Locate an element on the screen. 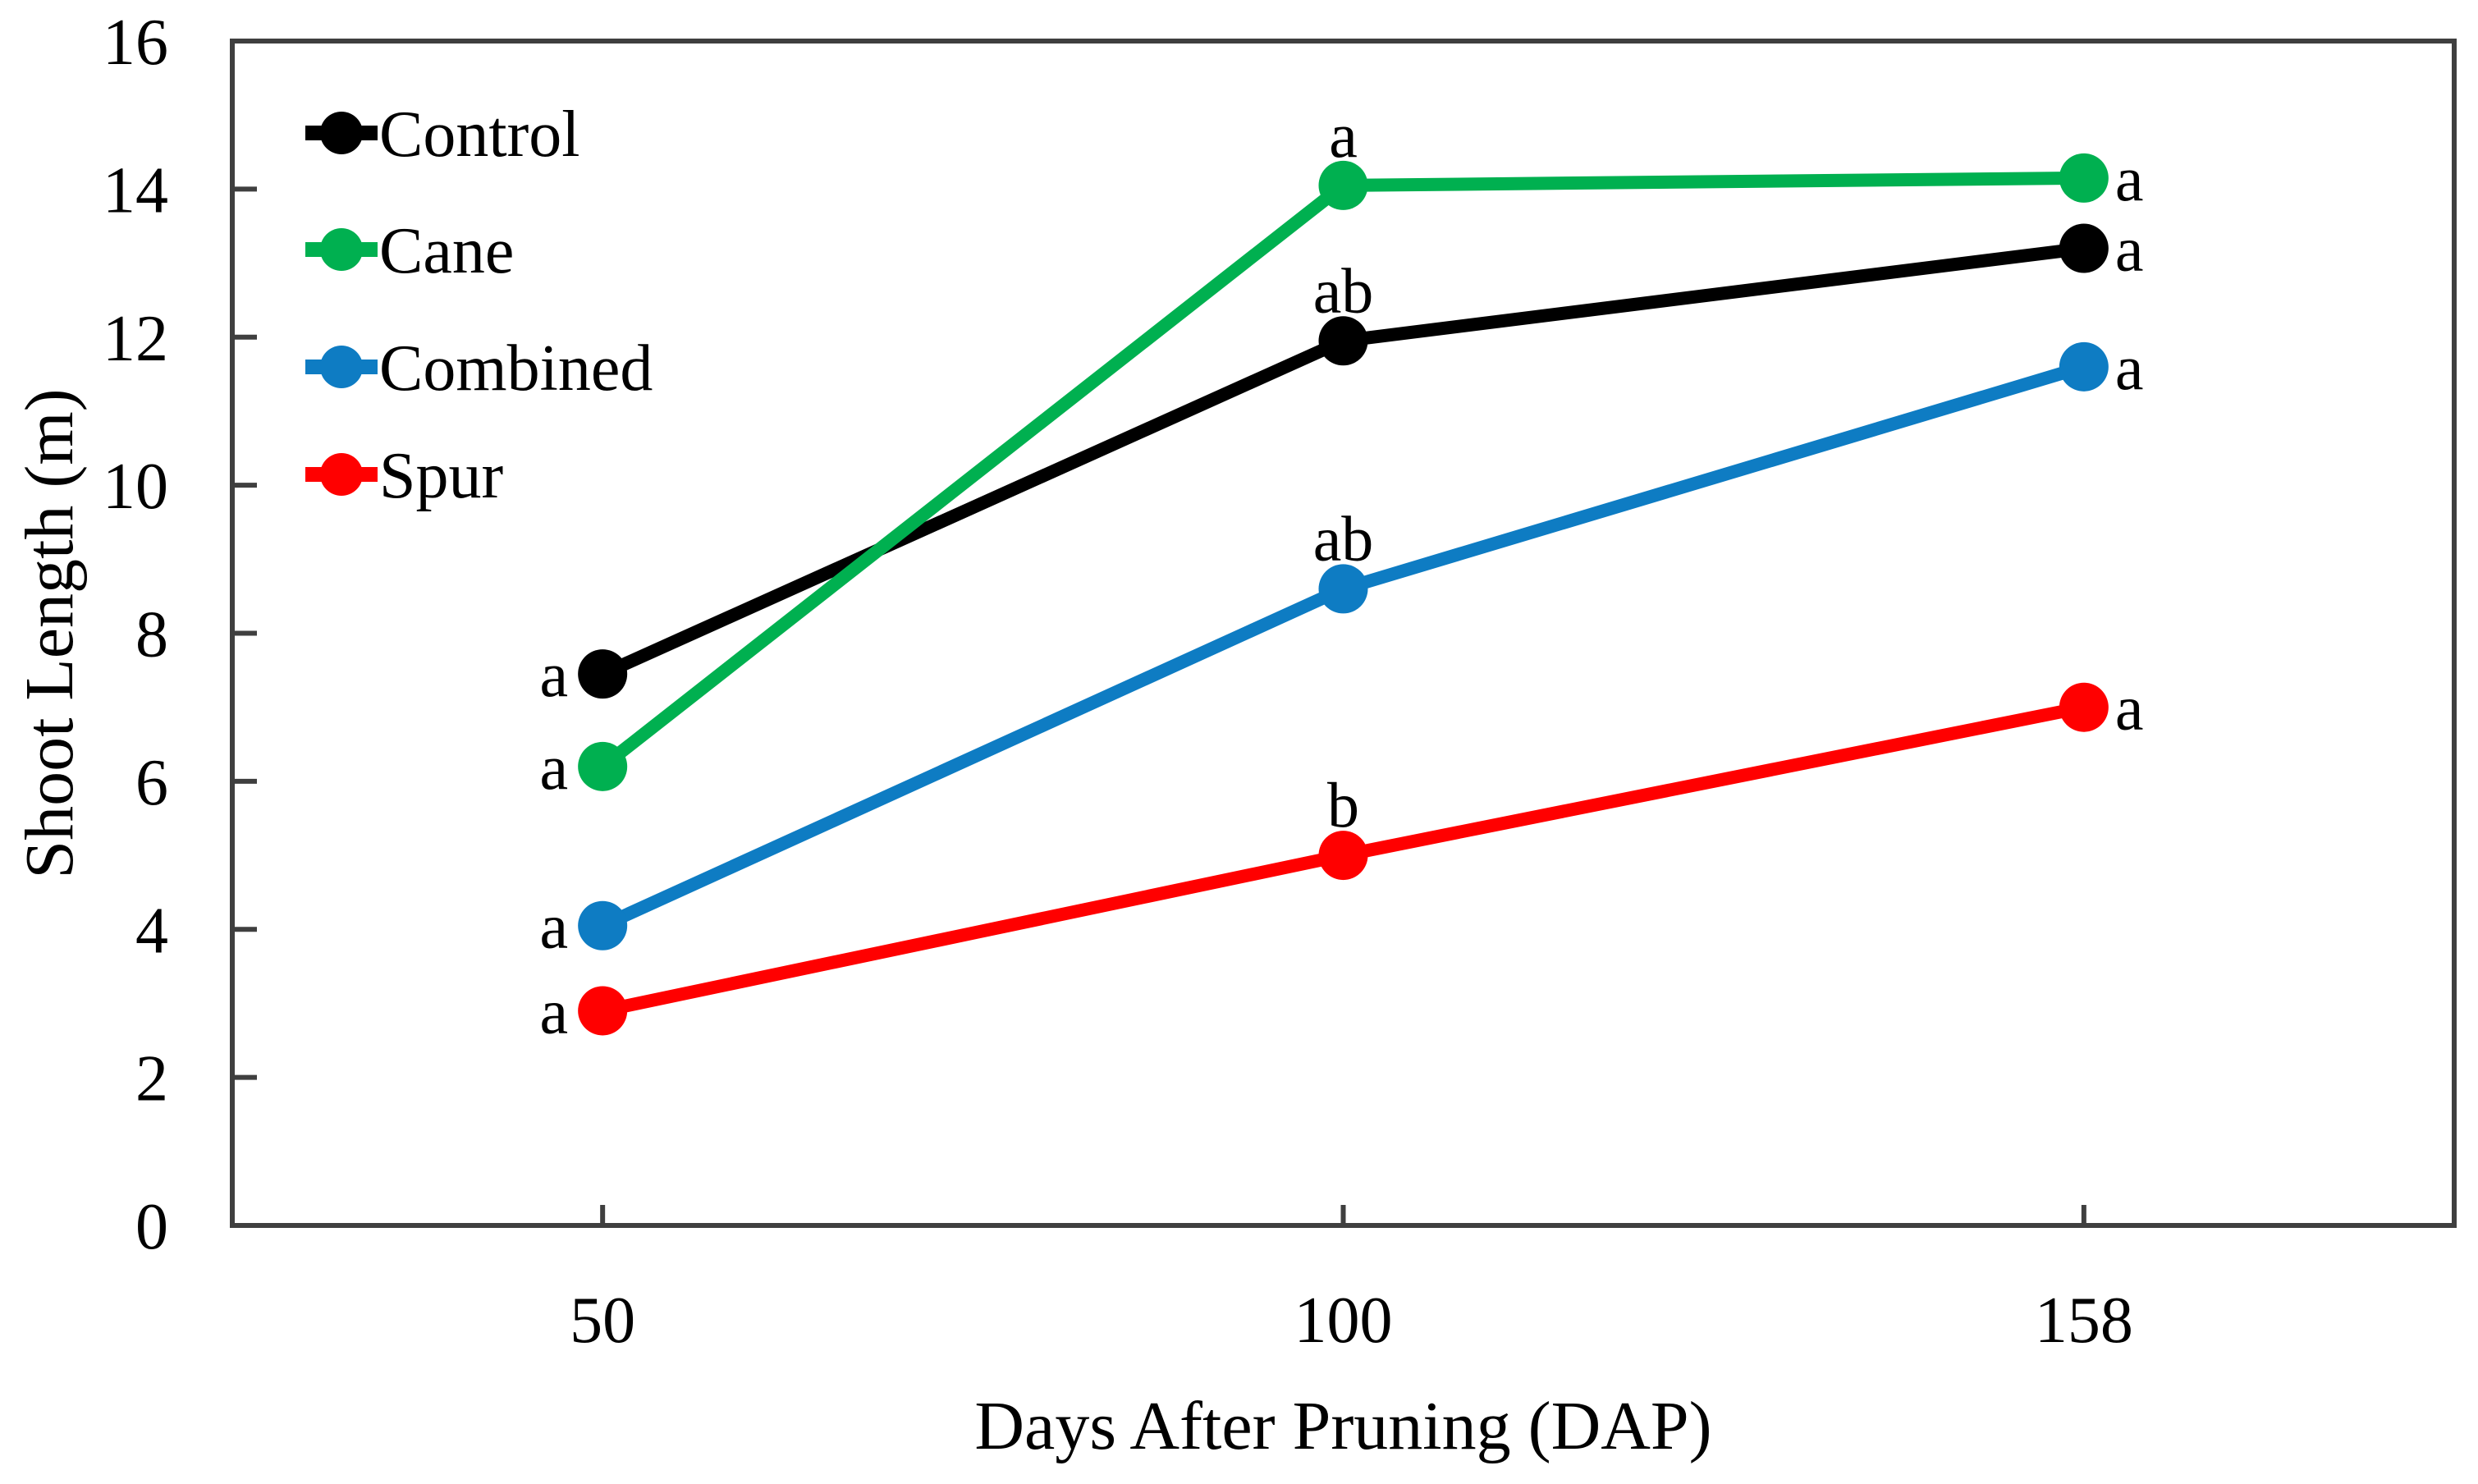  y-tick-label: 16 is located at coordinates (135, 43).